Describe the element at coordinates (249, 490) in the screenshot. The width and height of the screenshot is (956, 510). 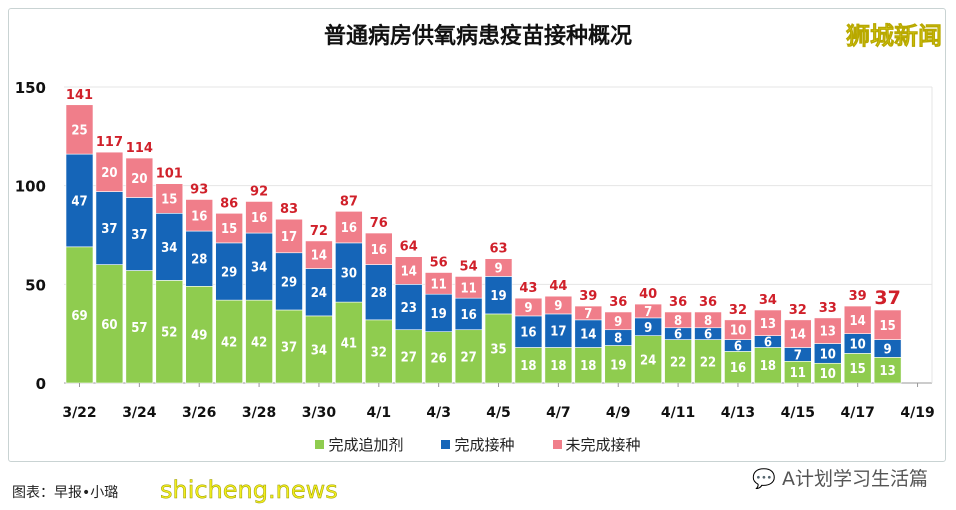
I see `watermark-site: shicheng.news` at that location.